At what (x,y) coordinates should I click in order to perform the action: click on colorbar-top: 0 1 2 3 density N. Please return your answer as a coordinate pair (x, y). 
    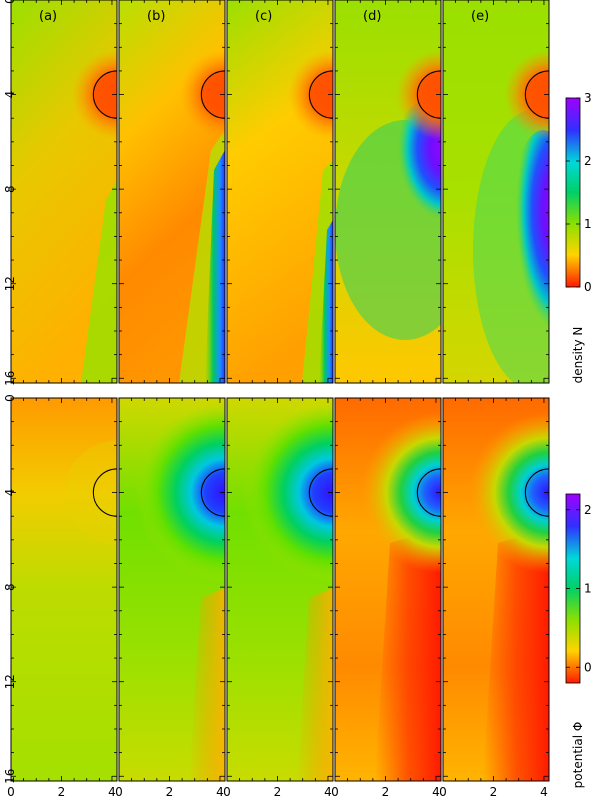
    Looking at the image, I should click on (578, 237).